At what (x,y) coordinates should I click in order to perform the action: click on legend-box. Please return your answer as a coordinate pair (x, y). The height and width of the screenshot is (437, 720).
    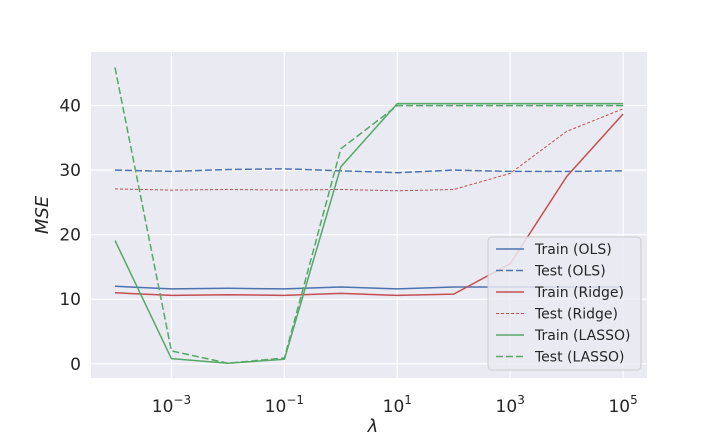
    Looking at the image, I should click on (564, 303).